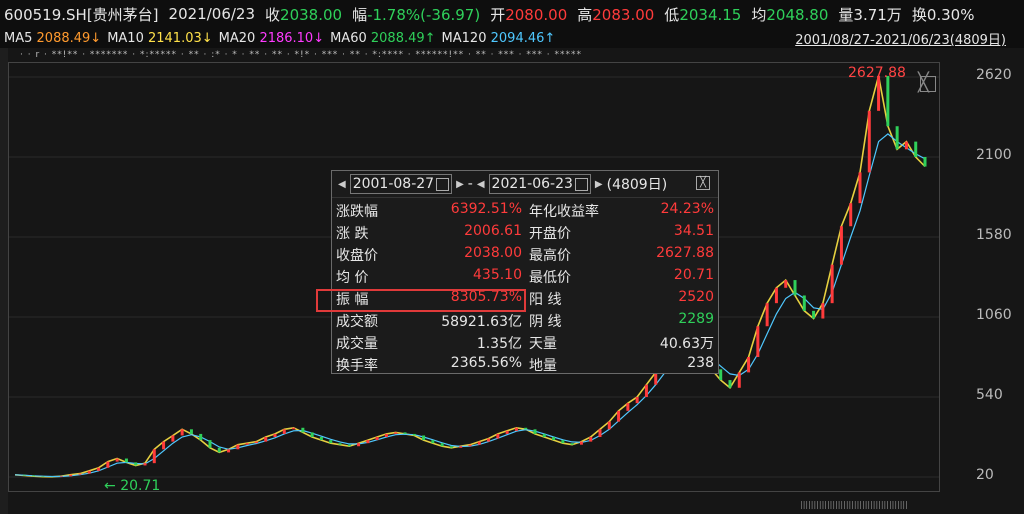 The width and height of the screenshot is (1024, 514). I want to click on left-sidebar, so click(4, 281).